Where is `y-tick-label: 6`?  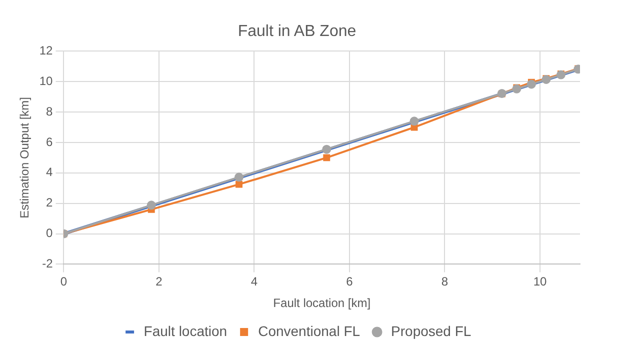
y-tick-label: 6 is located at coordinates (50, 141).